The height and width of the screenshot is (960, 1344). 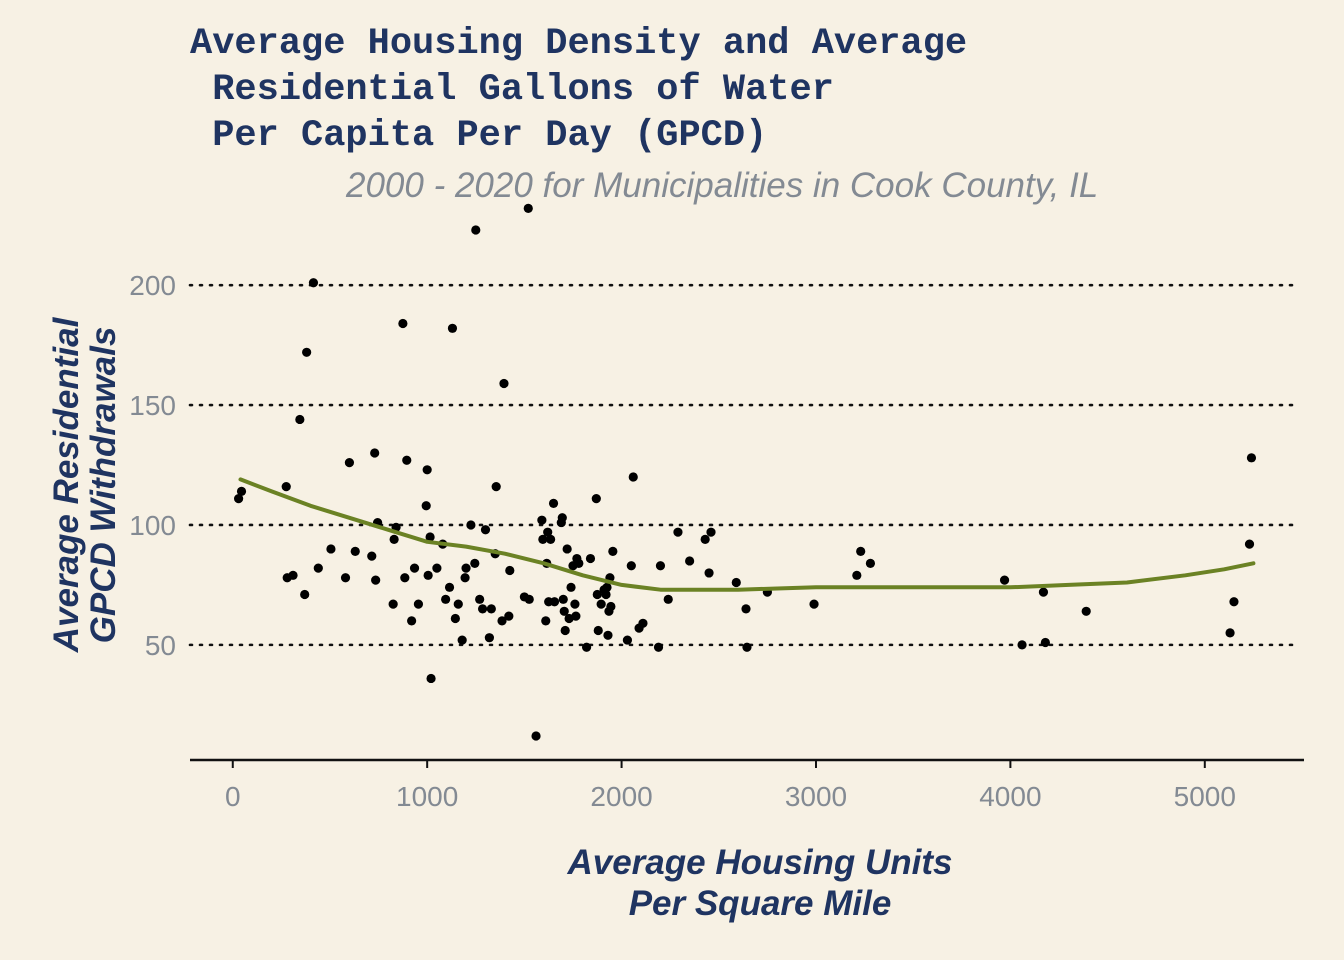 What do you see at coordinates (233, 796) in the screenshot?
I see `x-tick-label: 0` at bounding box center [233, 796].